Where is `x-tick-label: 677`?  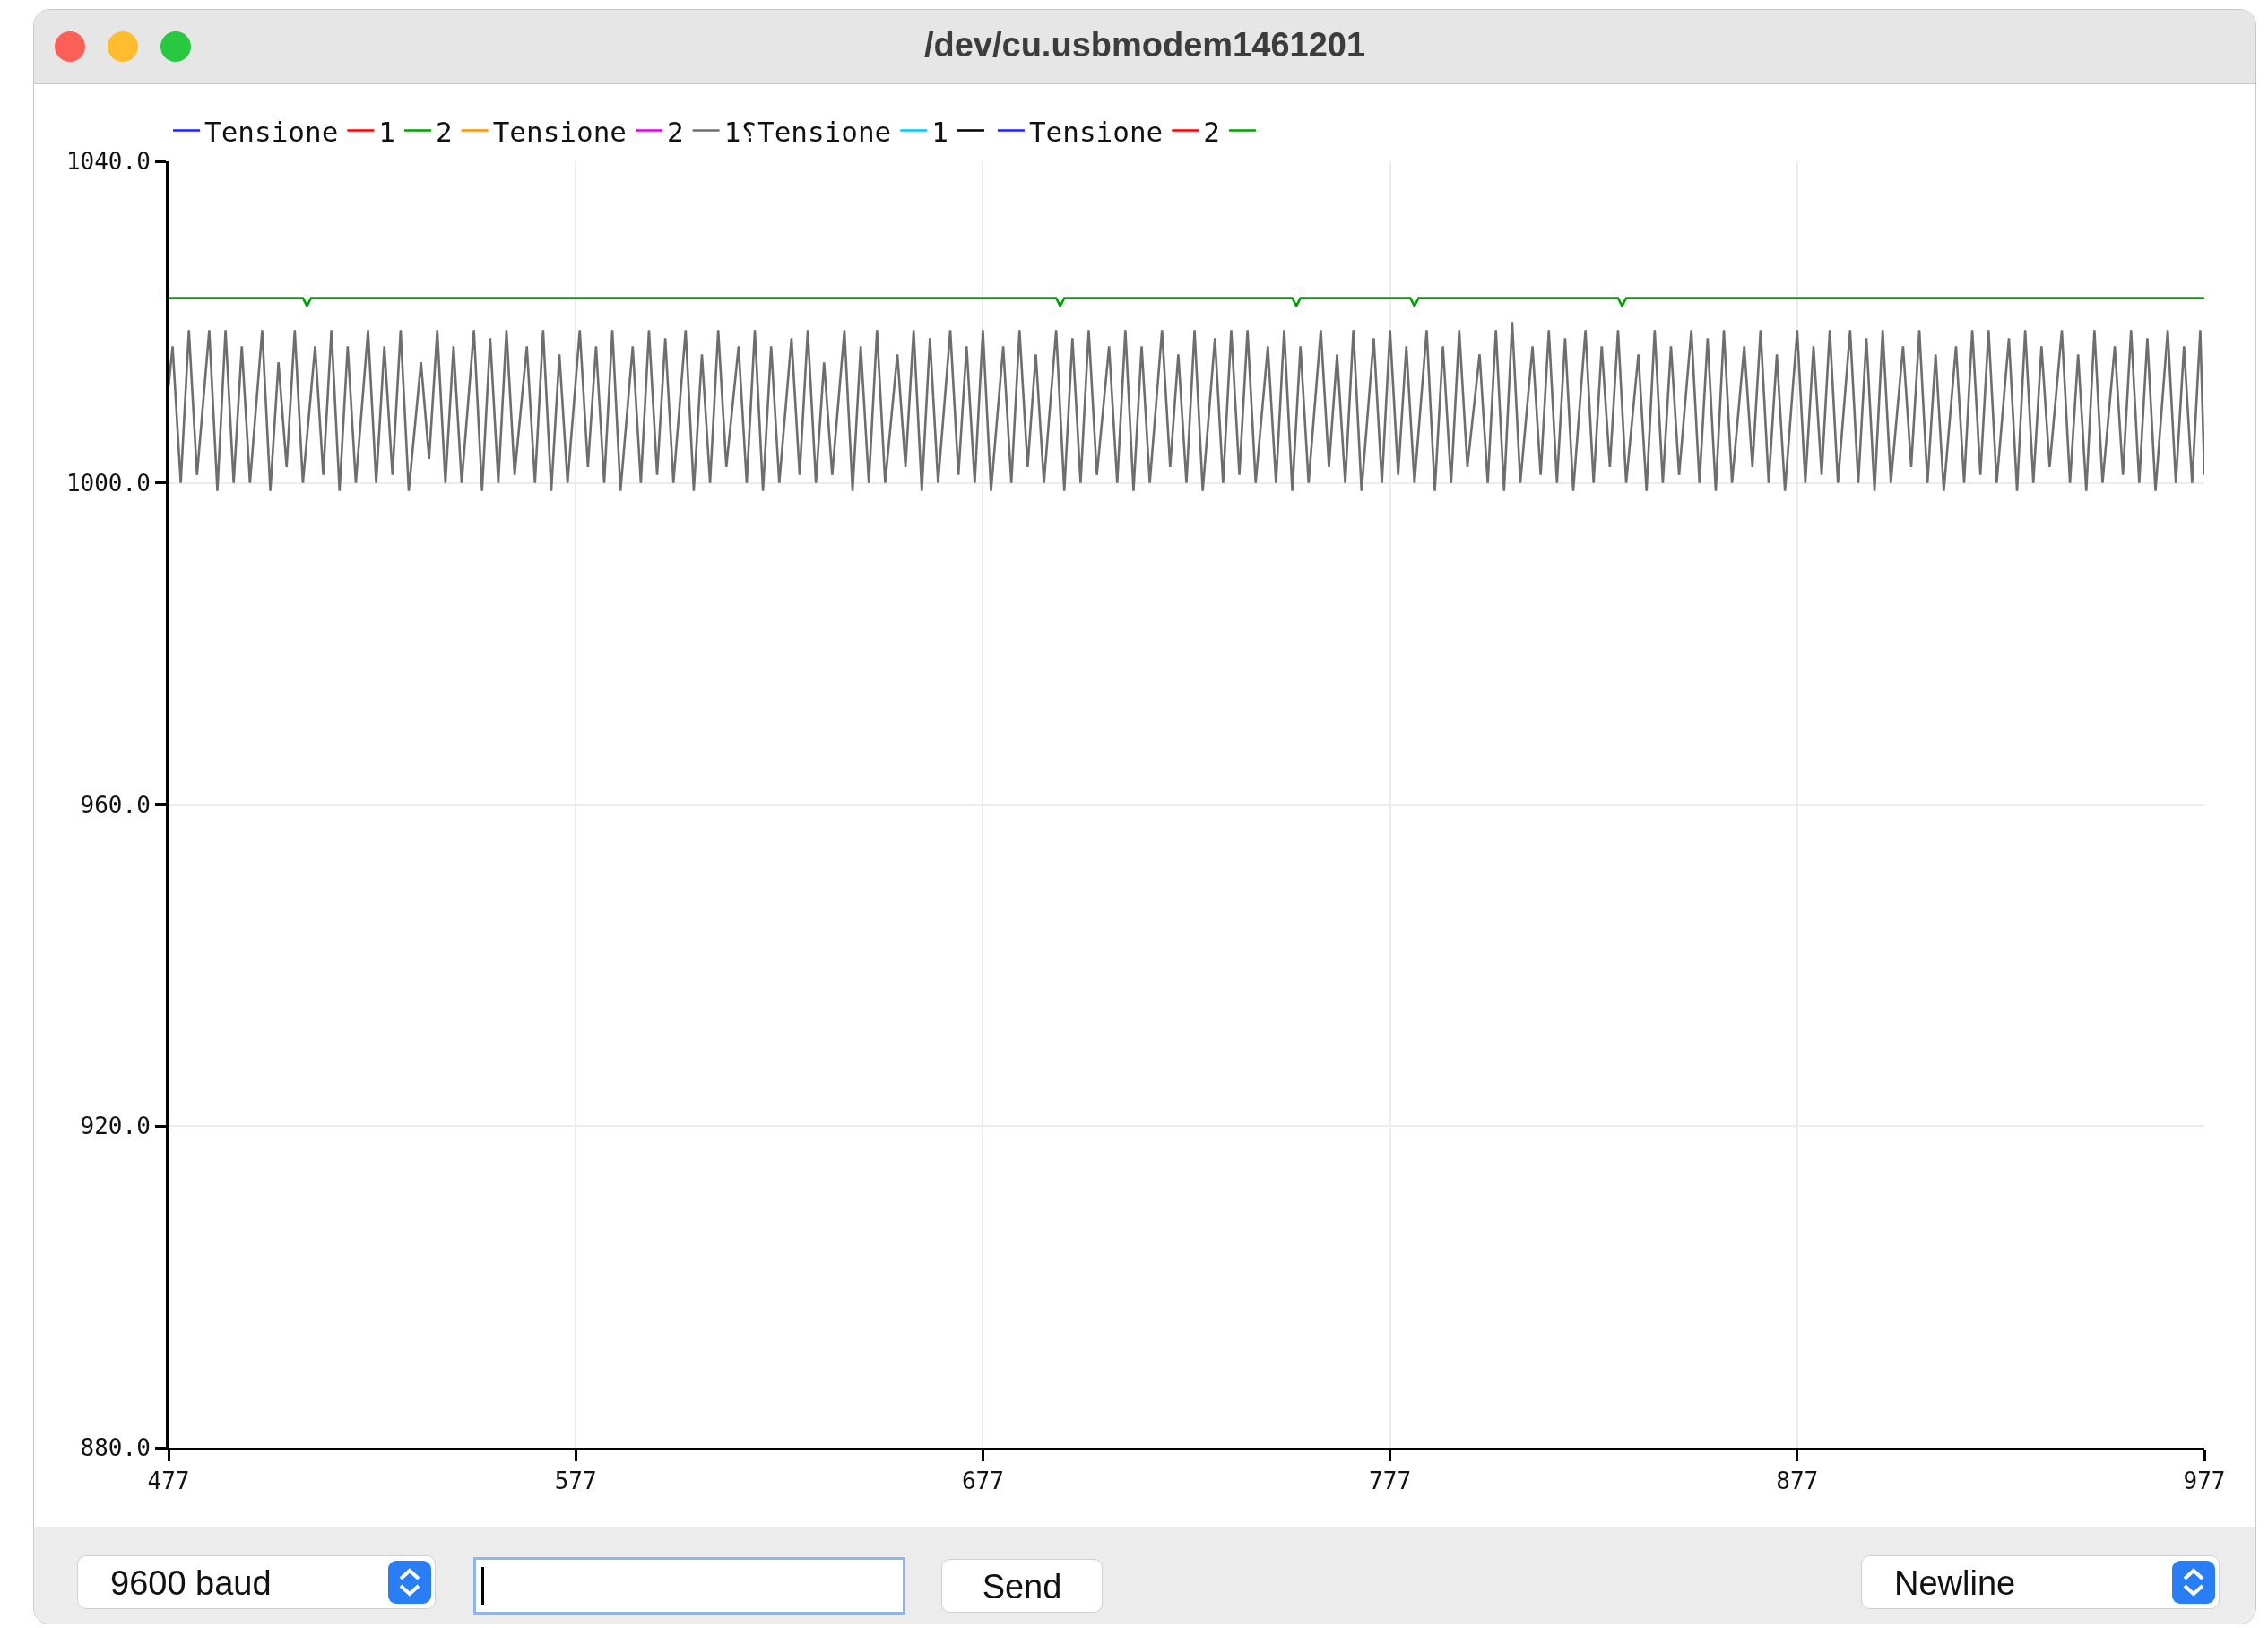
x-tick-label: 677 is located at coordinates (983, 1481).